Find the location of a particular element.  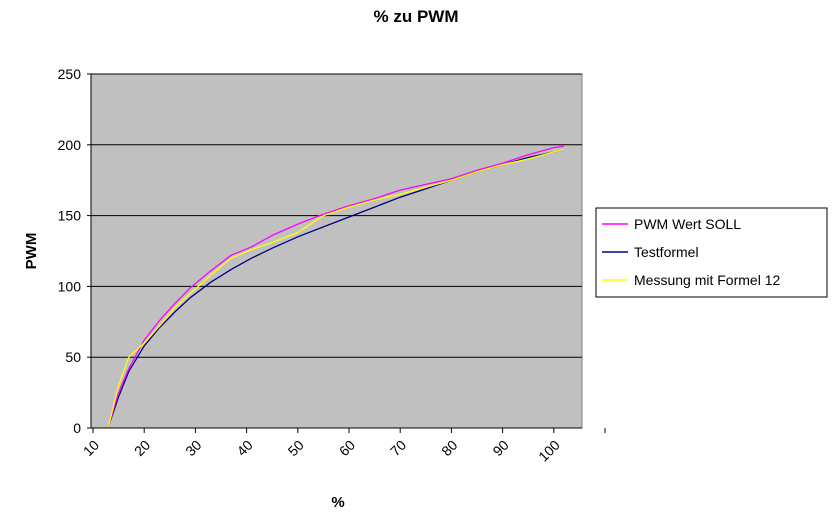

legend-box is located at coordinates (711, 252).